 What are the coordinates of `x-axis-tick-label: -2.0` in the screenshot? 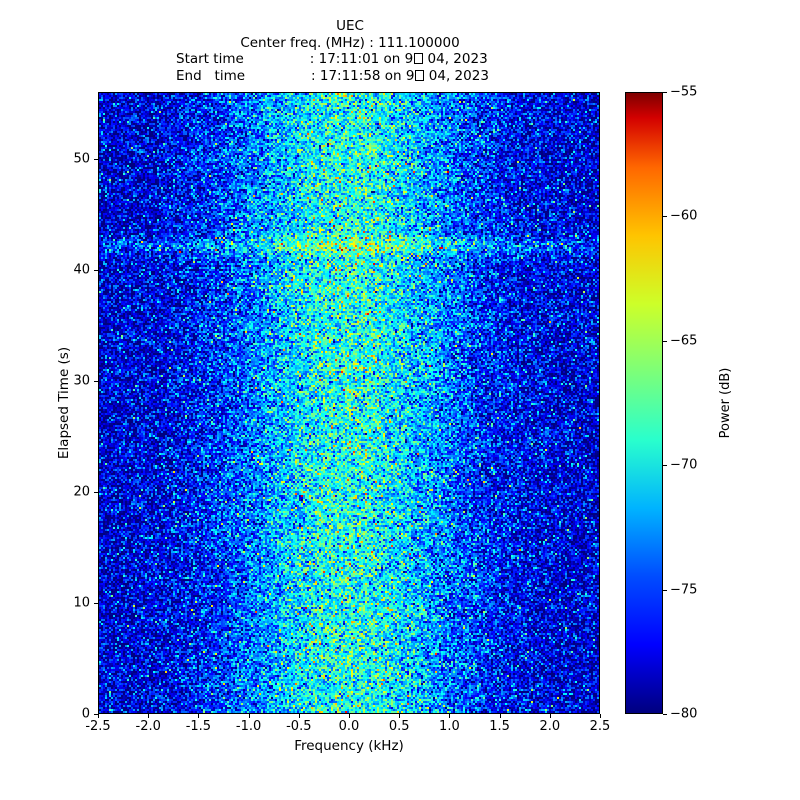 It's located at (148, 726).